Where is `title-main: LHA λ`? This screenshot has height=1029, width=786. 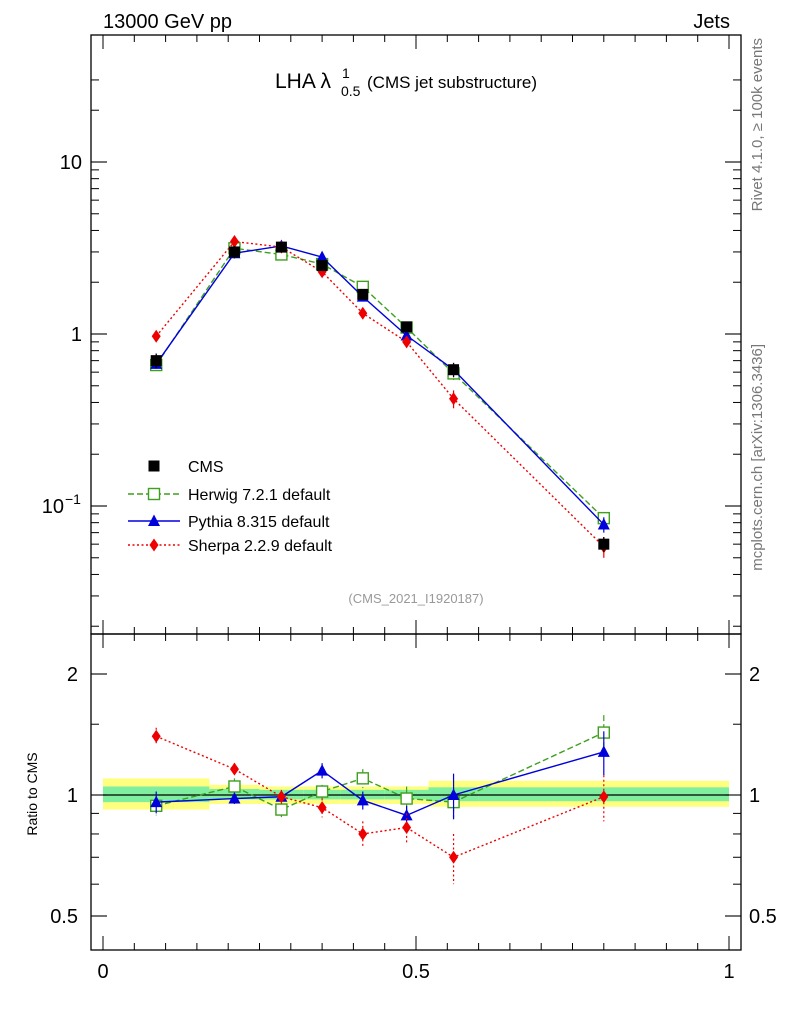 title-main: LHA λ is located at coordinates (303, 81).